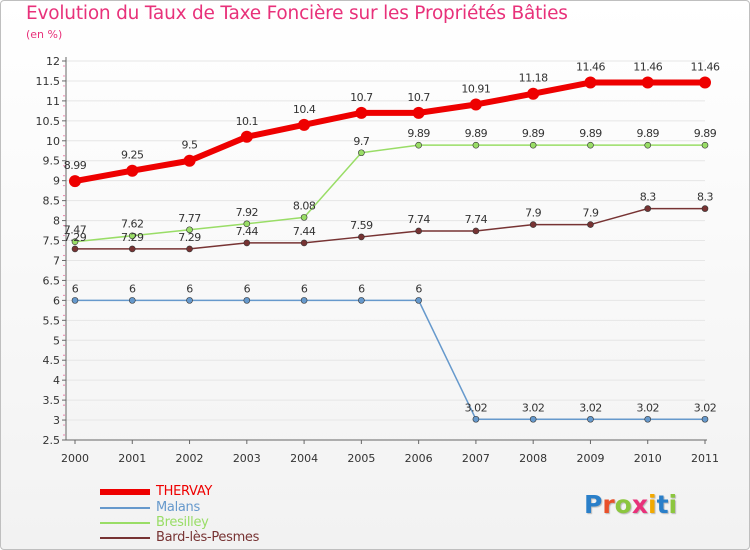  I want to click on y-tick-label: 8, so click(56, 221).